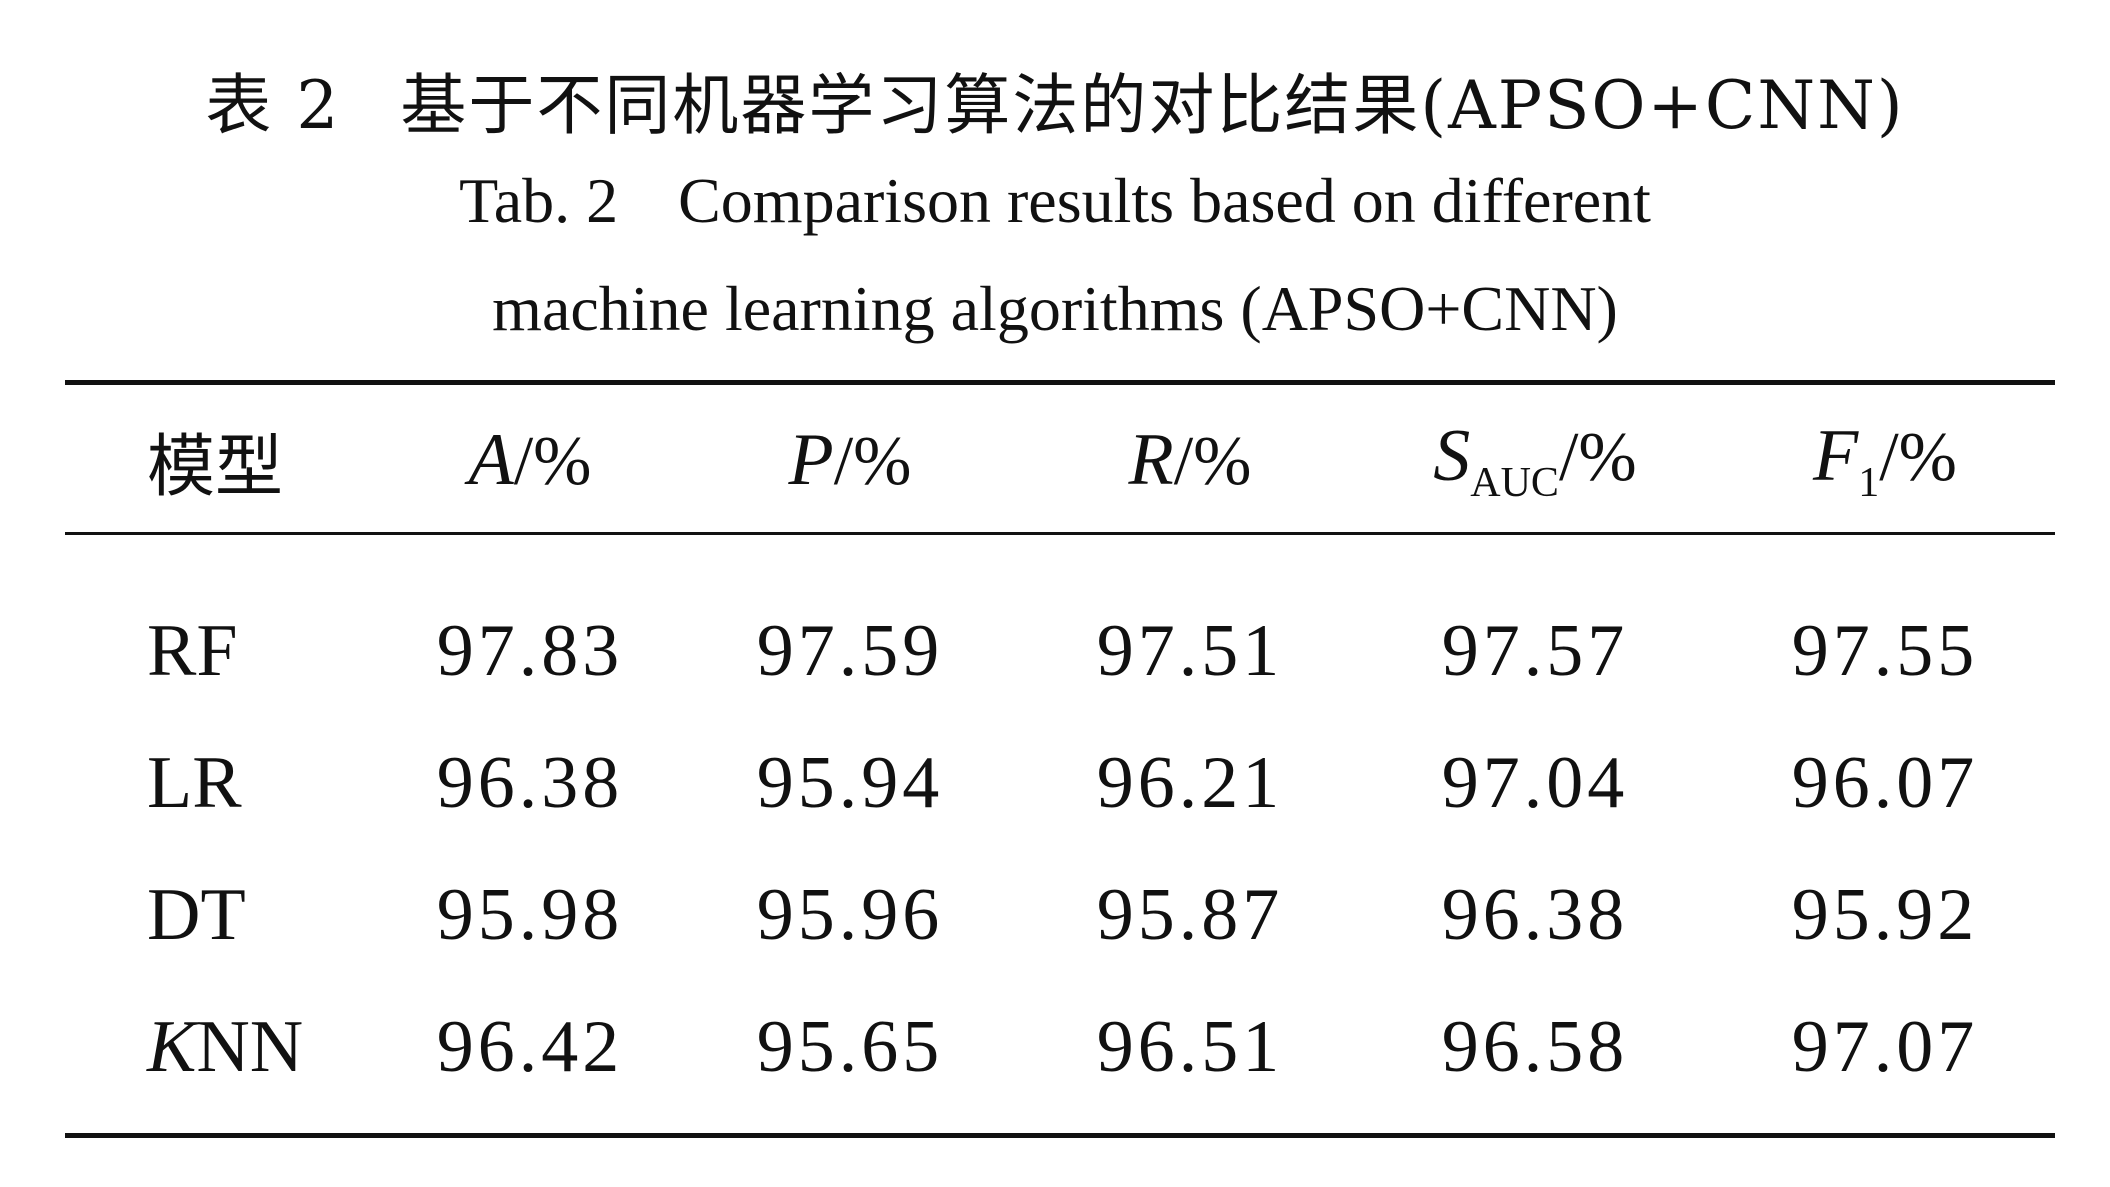 The height and width of the screenshot is (1187, 2110). Describe the element at coordinates (530, 459) in the screenshot. I see `header-accuracy: A/%` at that location.